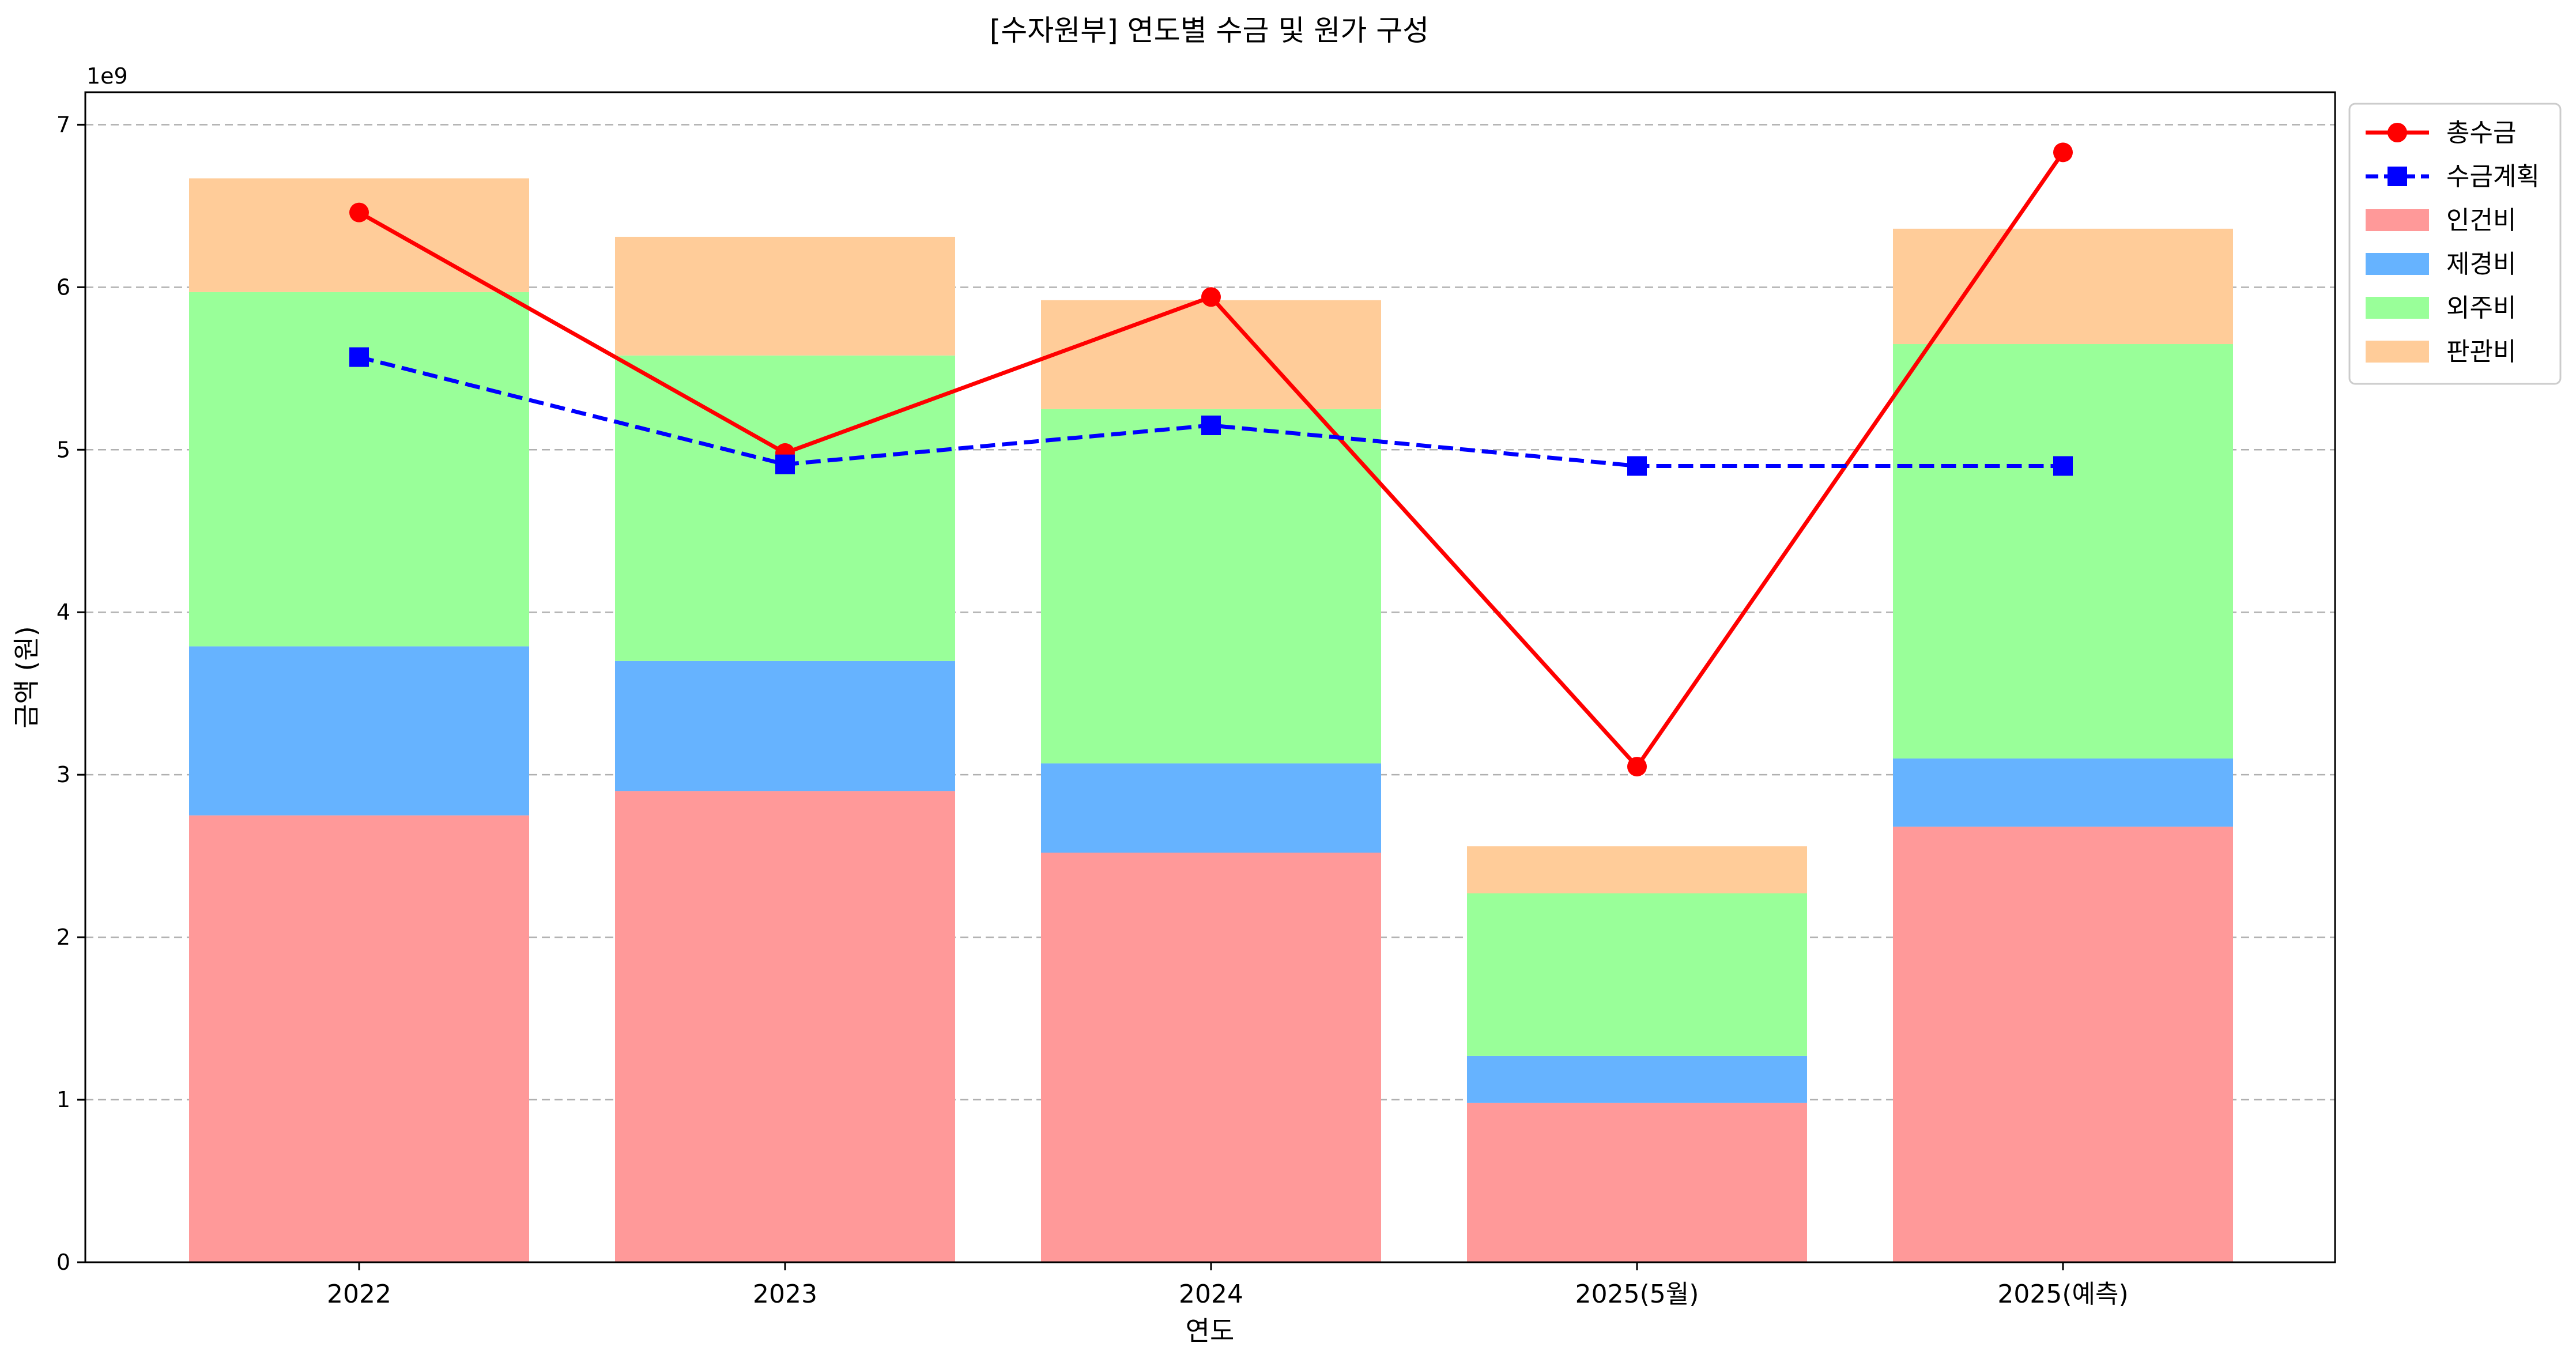 This screenshot has height=1366, width=2576. I want to click on x-axis-label: 연도, so click(1210, 1330).